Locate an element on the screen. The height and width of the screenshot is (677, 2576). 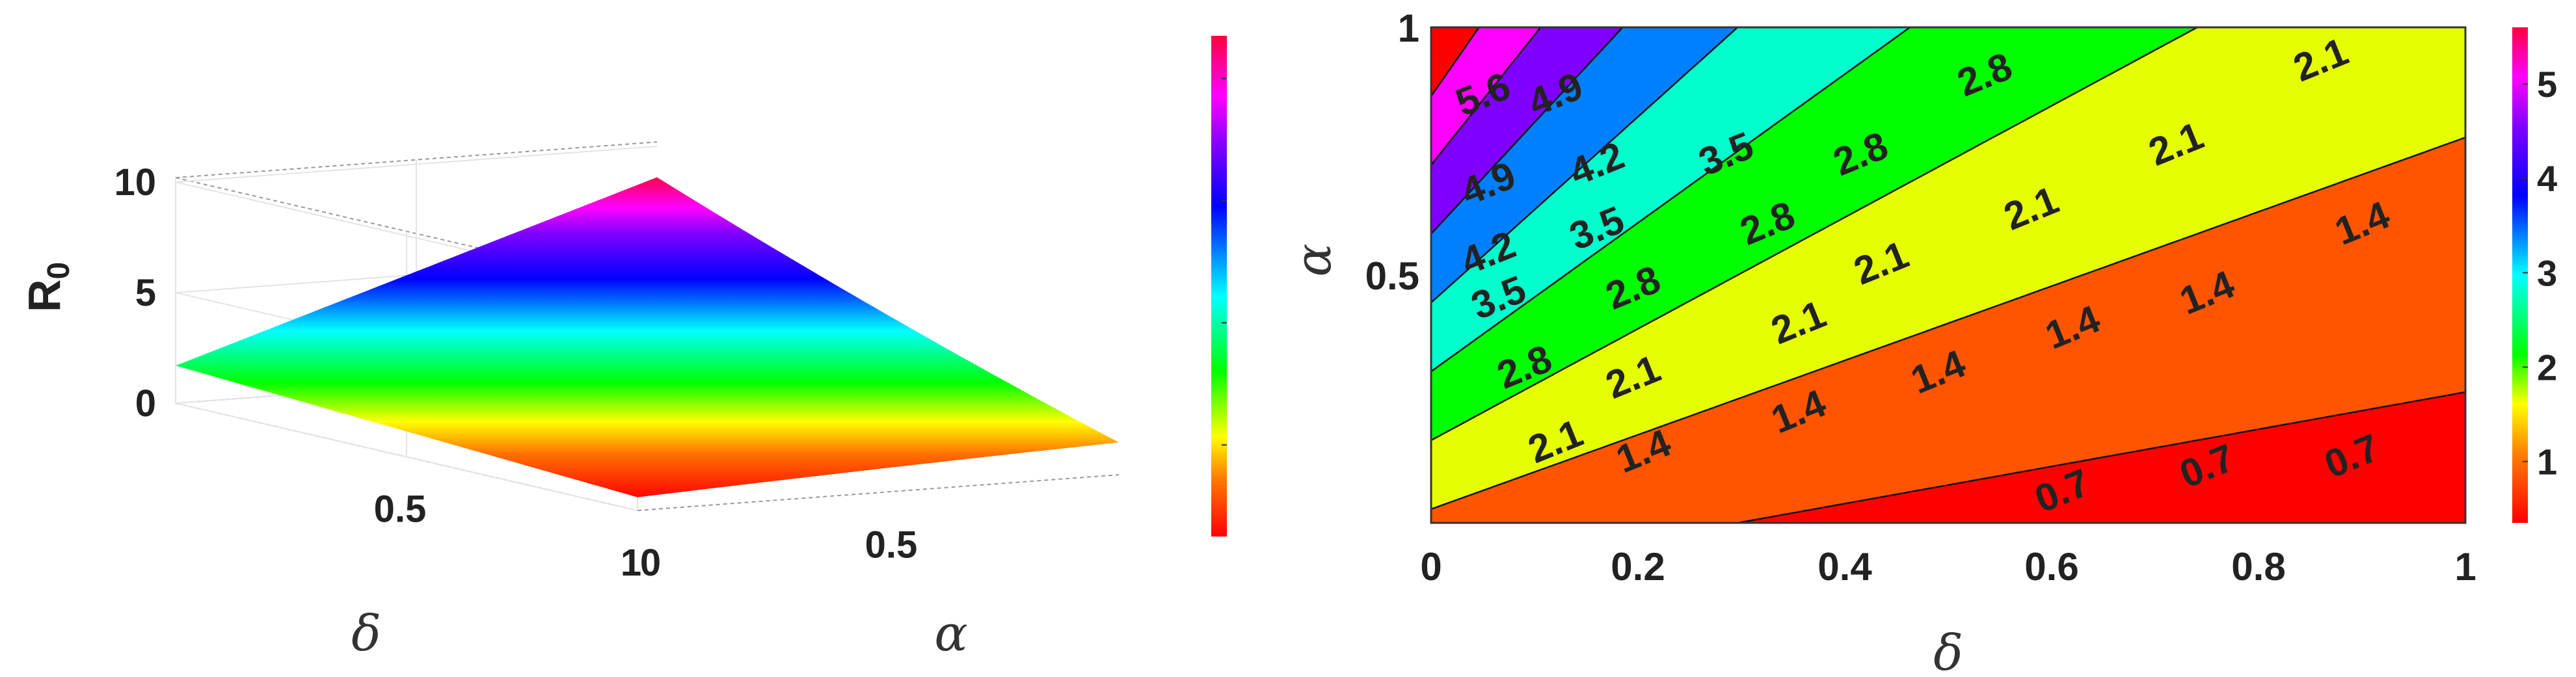
surface-y-tick: 0.5 is located at coordinates (891, 545).